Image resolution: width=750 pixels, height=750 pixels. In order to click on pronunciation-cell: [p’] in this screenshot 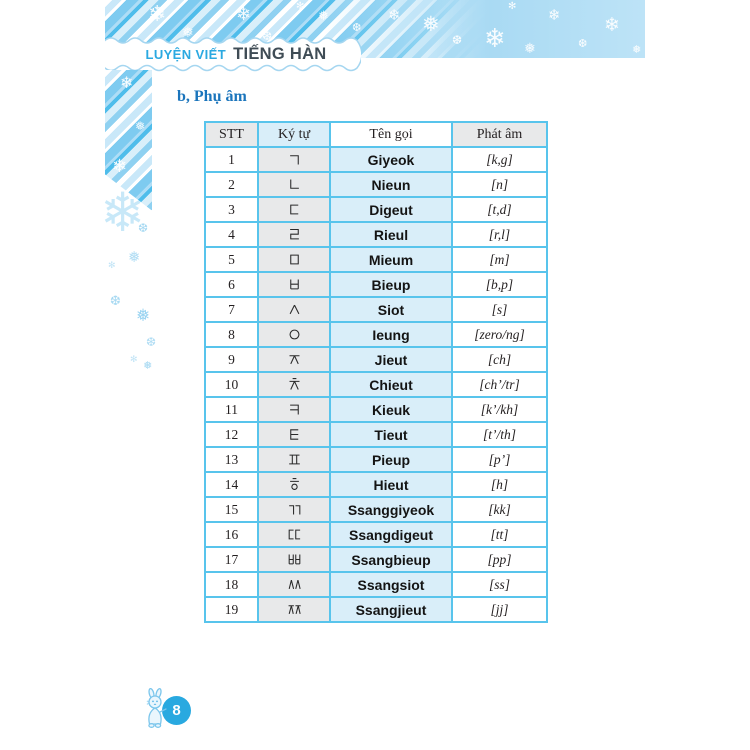, I will do `click(499, 459)`.